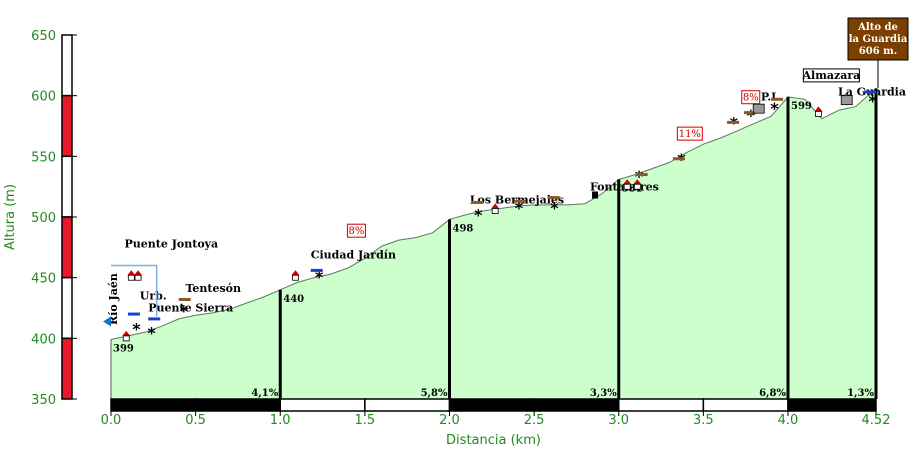  What do you see at coordinates (553, 164) in the screenshot?
I see `steep-ramp-labels: 8% 11% 8%` at bounding box center [553, 164].